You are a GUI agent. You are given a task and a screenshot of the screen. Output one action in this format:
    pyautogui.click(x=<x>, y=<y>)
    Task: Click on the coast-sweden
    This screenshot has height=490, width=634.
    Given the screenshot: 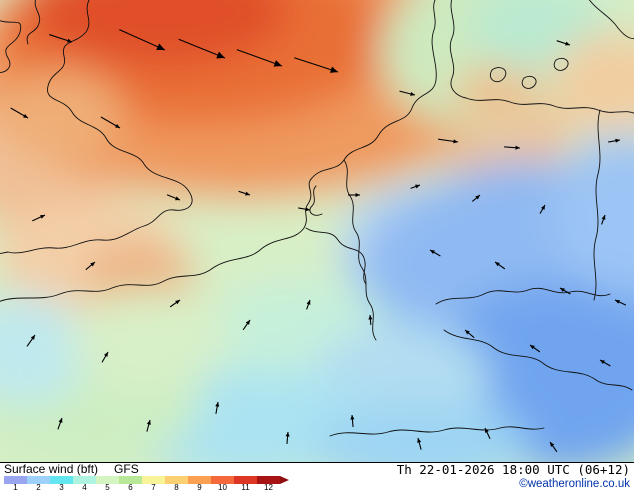 What is the action you would take?
    pyautogui.click(x=611, y=20)
    